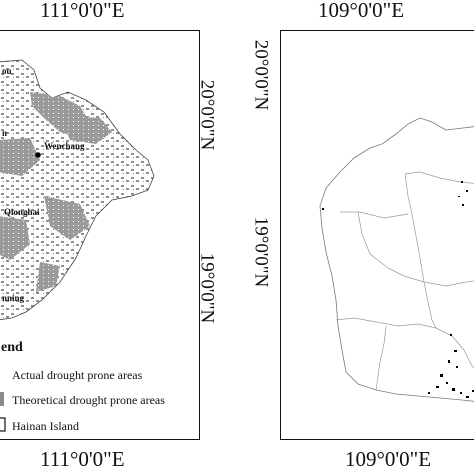 This screenshot has height=474, width=474. I want to click on left-top-longitude-label: 111°0'0"E, so click(82, 11).